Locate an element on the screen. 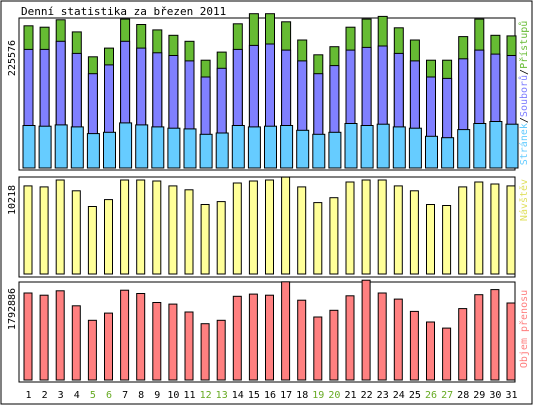  x-tick-label: 18 is located at coordinates (302, 395).